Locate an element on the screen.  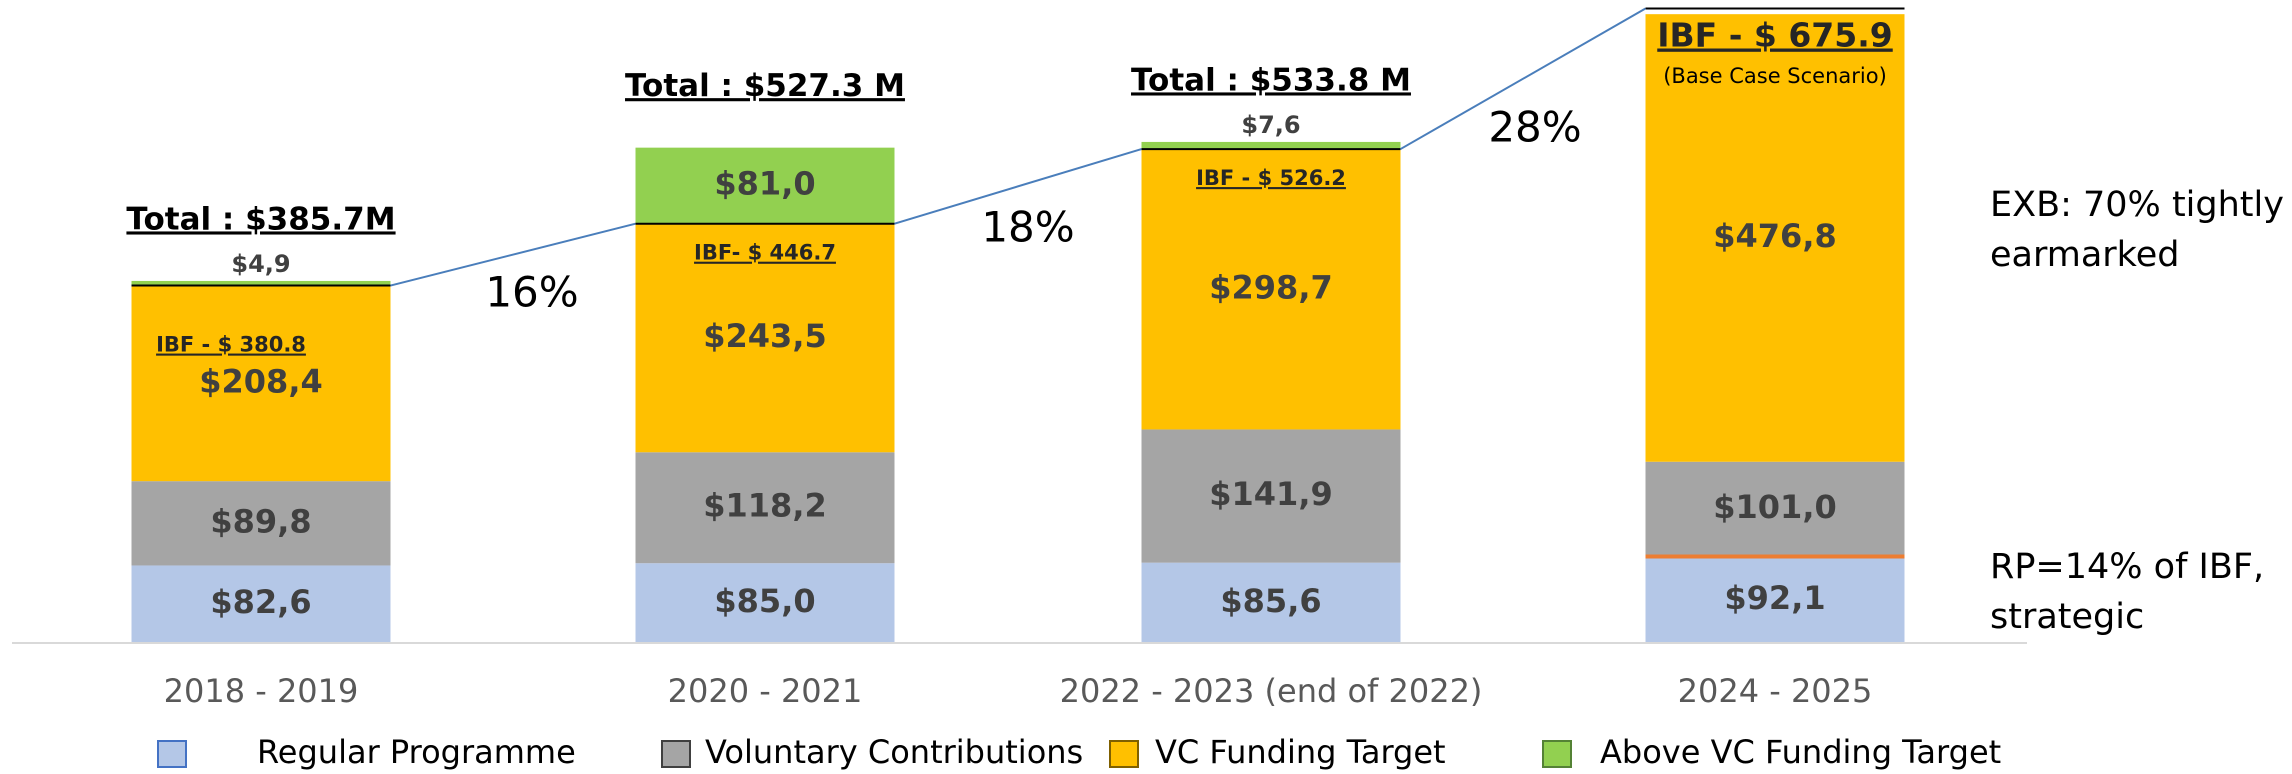
value-label: $7,6 is located at coordinates (1270, 125).